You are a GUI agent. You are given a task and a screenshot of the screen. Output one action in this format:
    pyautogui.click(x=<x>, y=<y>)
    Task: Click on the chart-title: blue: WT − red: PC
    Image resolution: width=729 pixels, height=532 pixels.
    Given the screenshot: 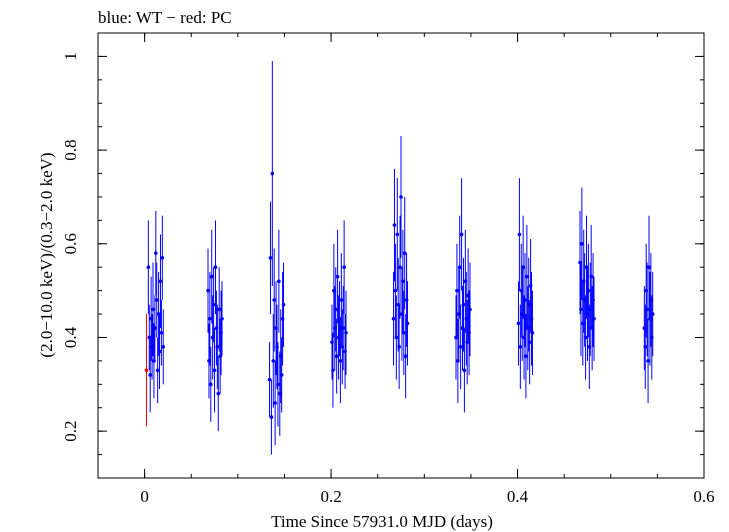 What is the action you would take?
    pyautogui.click(x=165, y=17)
    